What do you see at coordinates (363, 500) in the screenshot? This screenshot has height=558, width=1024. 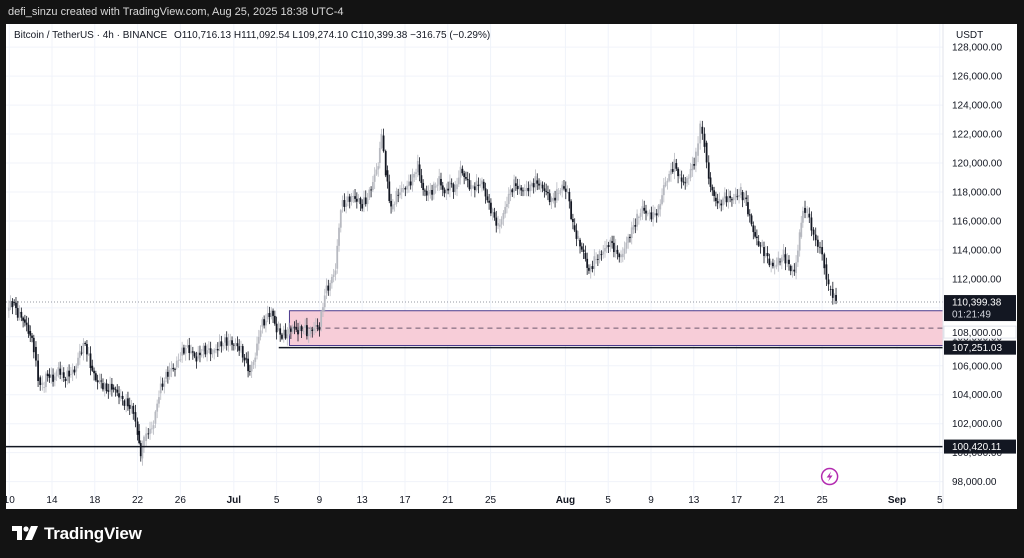 I see `x-tick-label: 13` at bounding box center [363, 500].